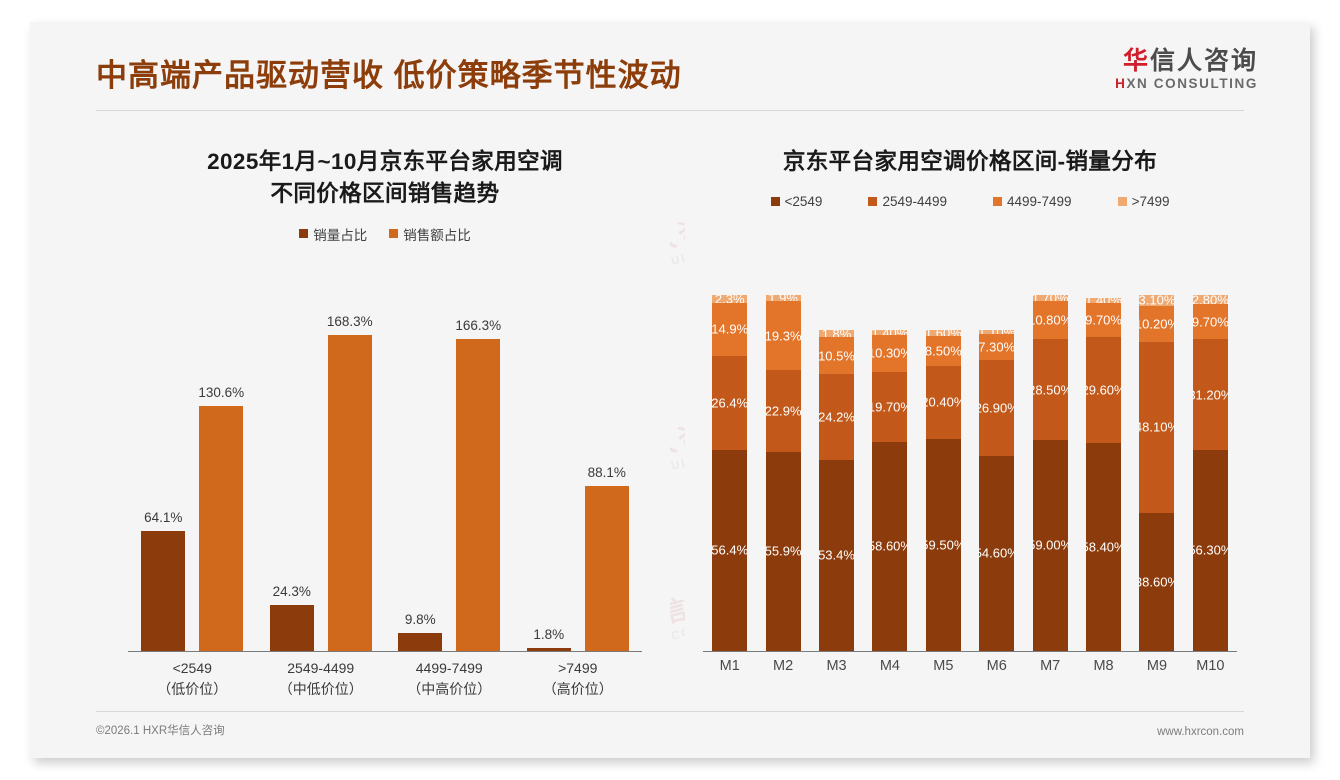  I want to click on x-axis-label: >7499 （高价位）, so click(578, 679).